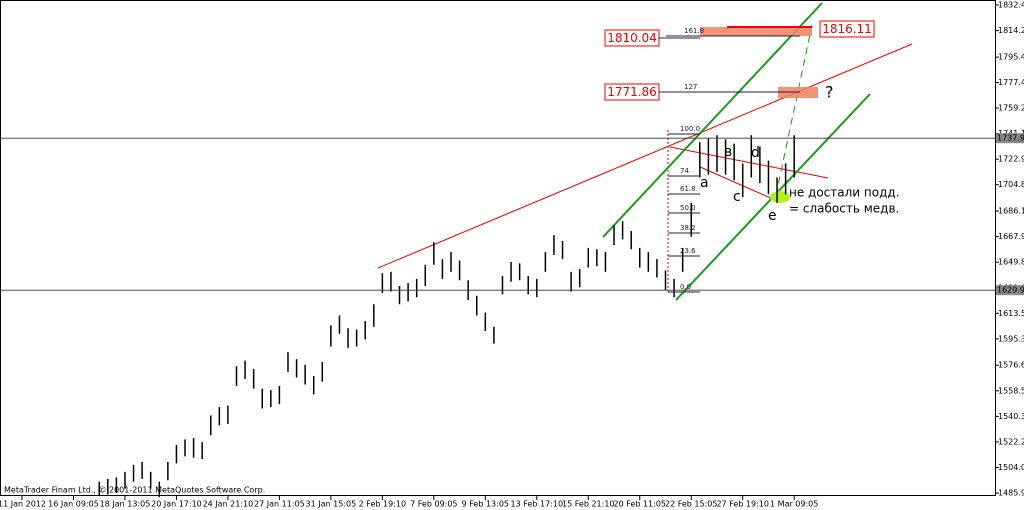  Describe the element at coordinates (794, 110) in the screenshot. I see `projection-line` at that location.